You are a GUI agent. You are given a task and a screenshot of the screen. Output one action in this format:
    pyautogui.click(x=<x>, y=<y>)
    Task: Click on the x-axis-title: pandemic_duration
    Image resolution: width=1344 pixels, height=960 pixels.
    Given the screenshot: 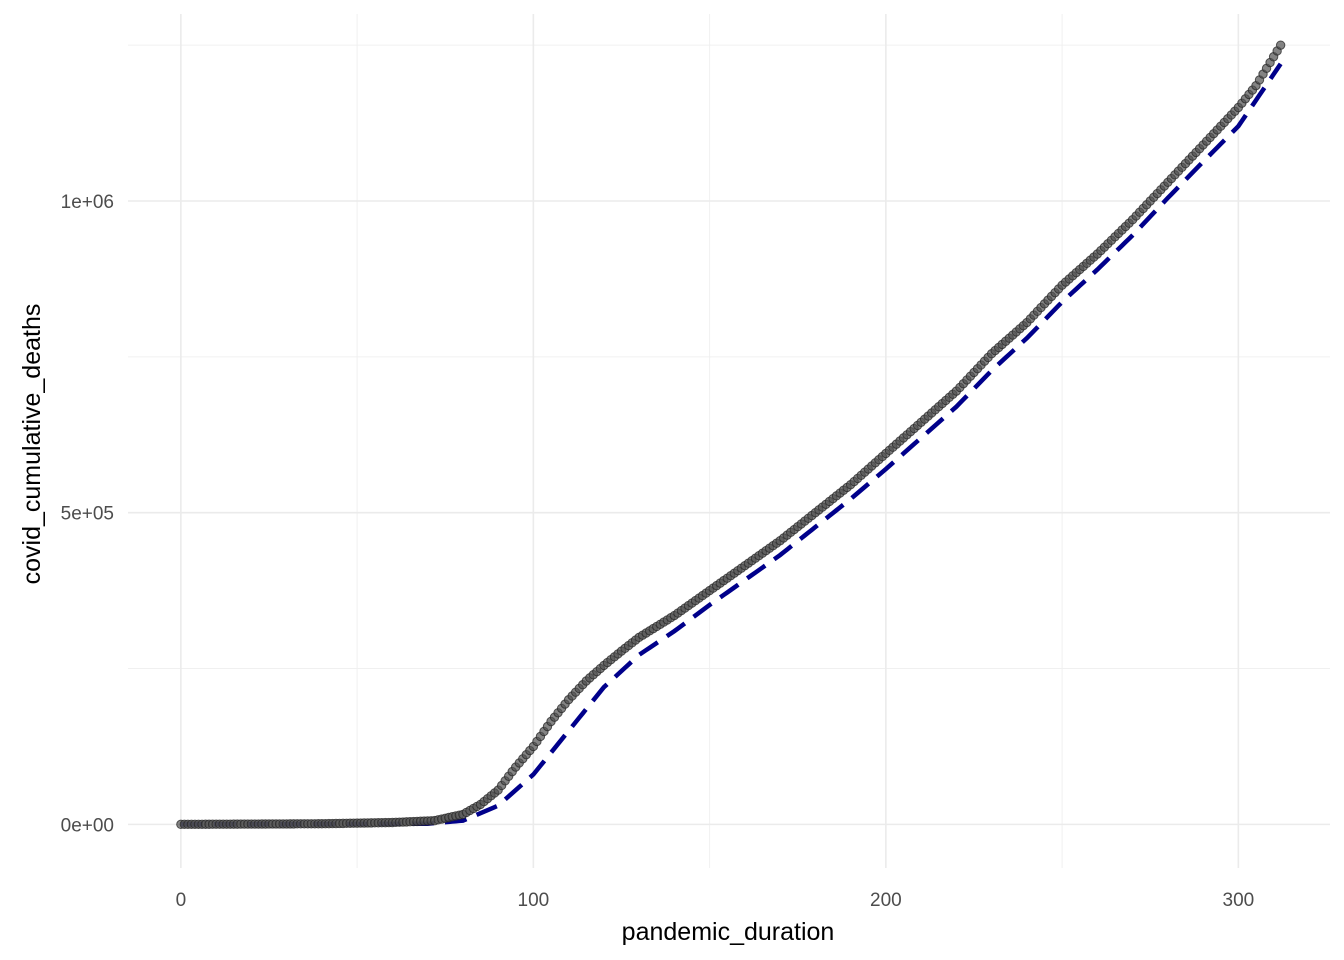 What is the action you would take?
    pyautogui.click(x=728, y=932)
    